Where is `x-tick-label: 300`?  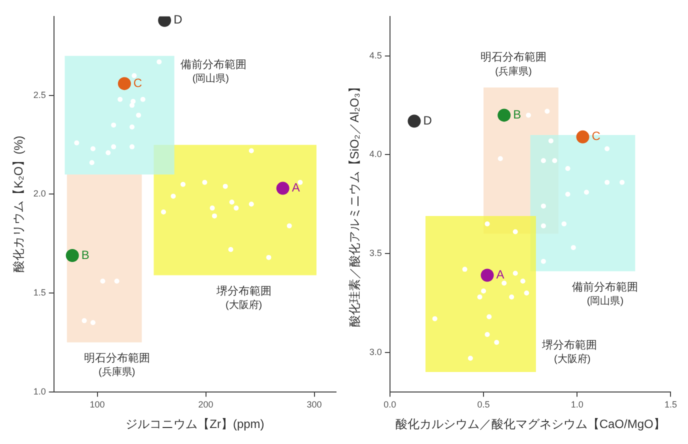 x-tick-label: 300 is located at coordinates (314, 405).